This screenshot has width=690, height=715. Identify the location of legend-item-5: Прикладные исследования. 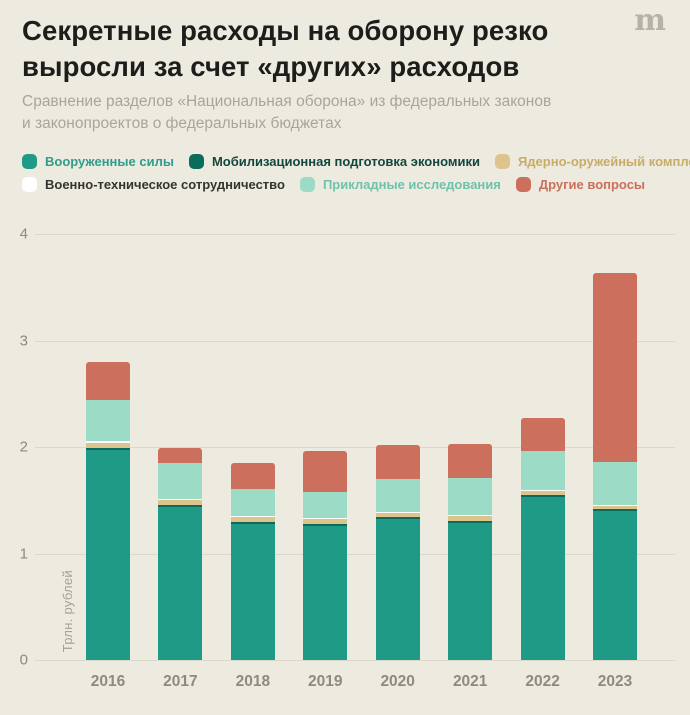
(400, 184).